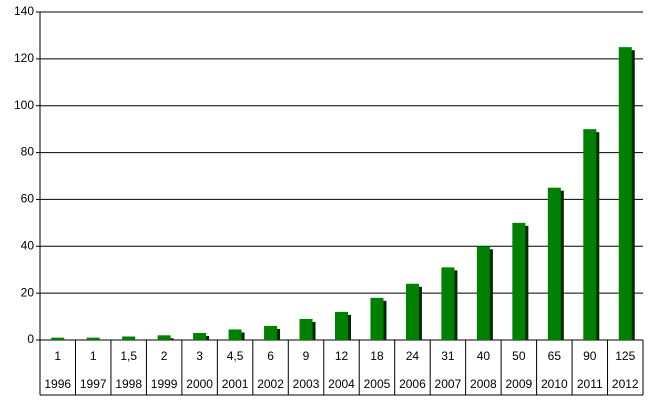  Describe the element at coordinates (625, 356) in the screenshot. I see `value-label: 125` at that location.